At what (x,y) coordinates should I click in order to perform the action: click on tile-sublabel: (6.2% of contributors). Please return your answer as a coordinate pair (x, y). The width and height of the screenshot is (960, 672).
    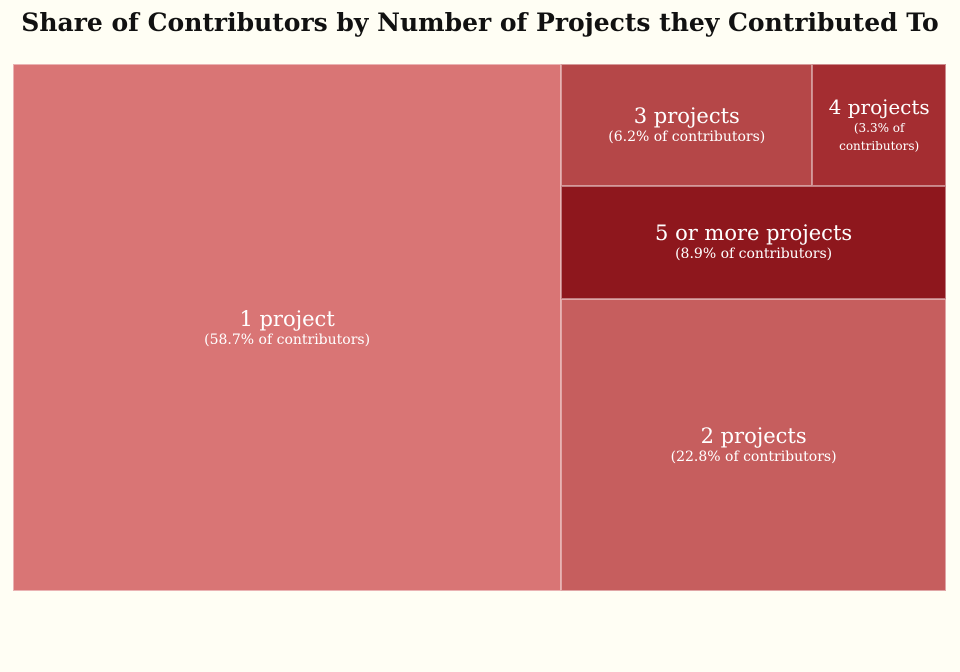
    Looking at the image, I should click on (687, 136).